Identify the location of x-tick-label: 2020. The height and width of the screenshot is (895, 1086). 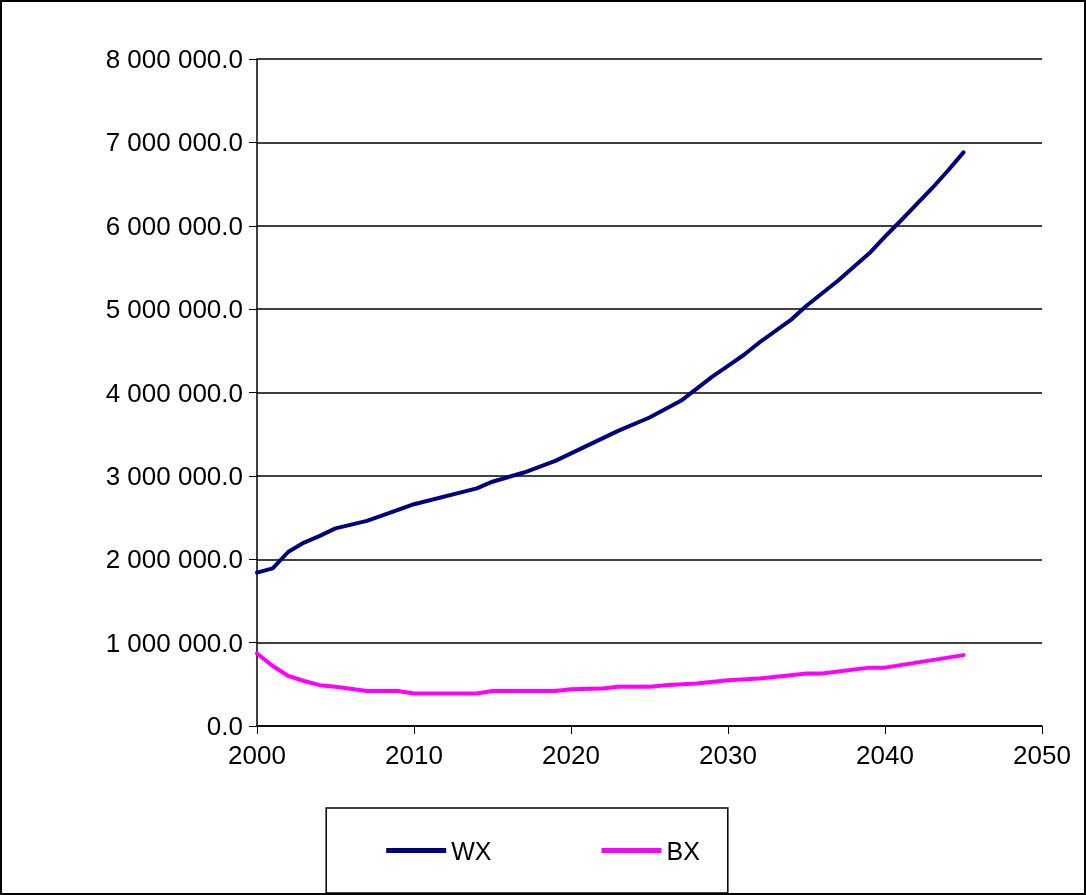
(571, 755).